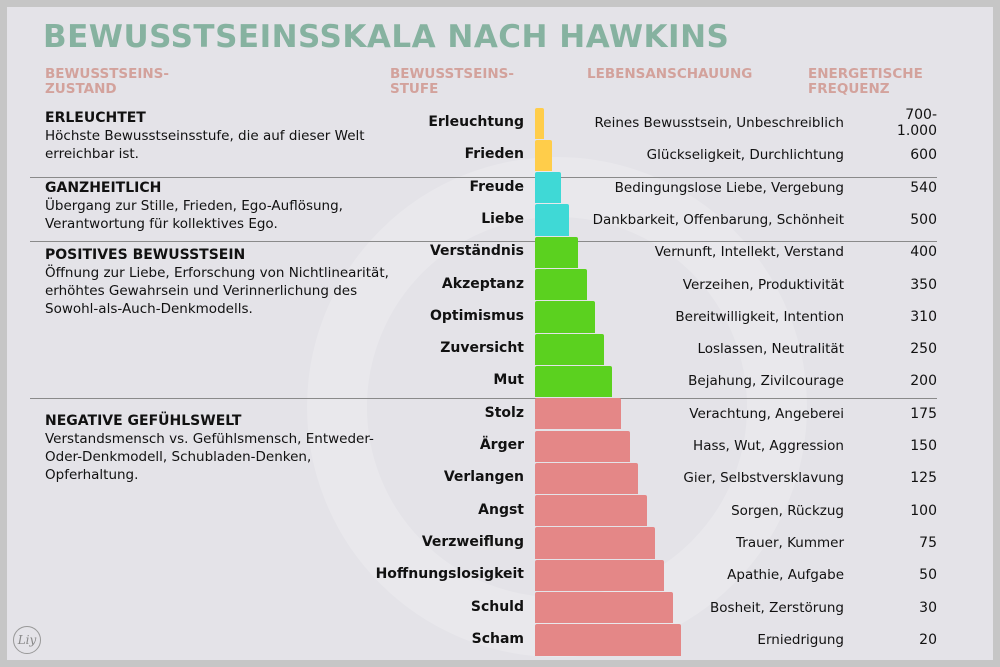 This screenshot has height=667, width=1000. Describe the element at coordinates (923, 381) in the screenshot. I see `level-frequenz: 200` at that location.